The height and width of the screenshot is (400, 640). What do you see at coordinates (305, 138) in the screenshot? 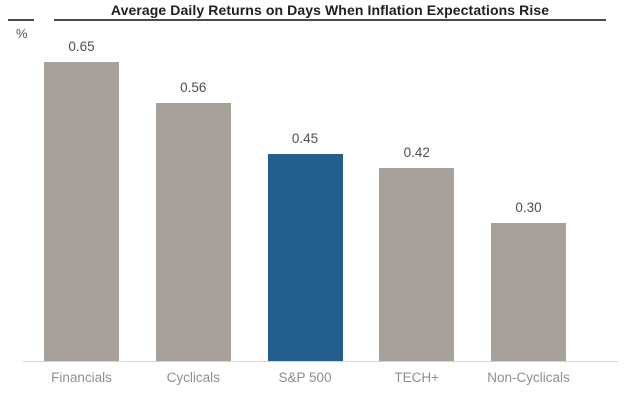
I see `bar-value-label-s-p-500: 0.45` at bounding box center [305, 138].